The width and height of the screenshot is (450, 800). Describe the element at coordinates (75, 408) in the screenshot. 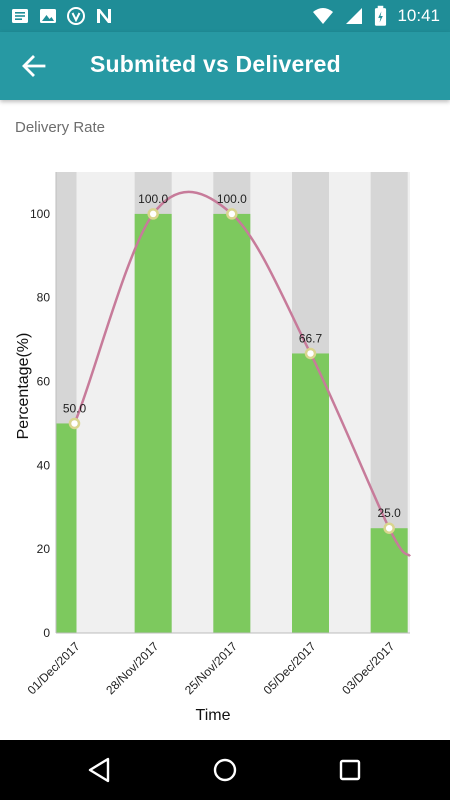

I see `value-label: 50.0` at that location.